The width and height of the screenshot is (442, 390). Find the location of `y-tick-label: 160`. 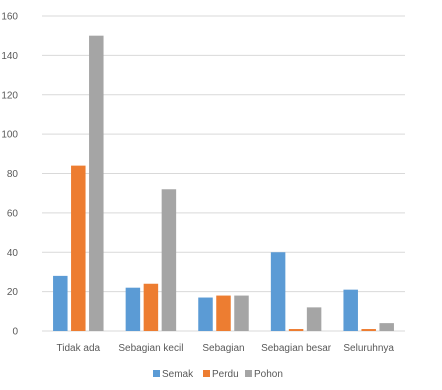

y-tick-label: 160 is located at coordinates (9, 17).